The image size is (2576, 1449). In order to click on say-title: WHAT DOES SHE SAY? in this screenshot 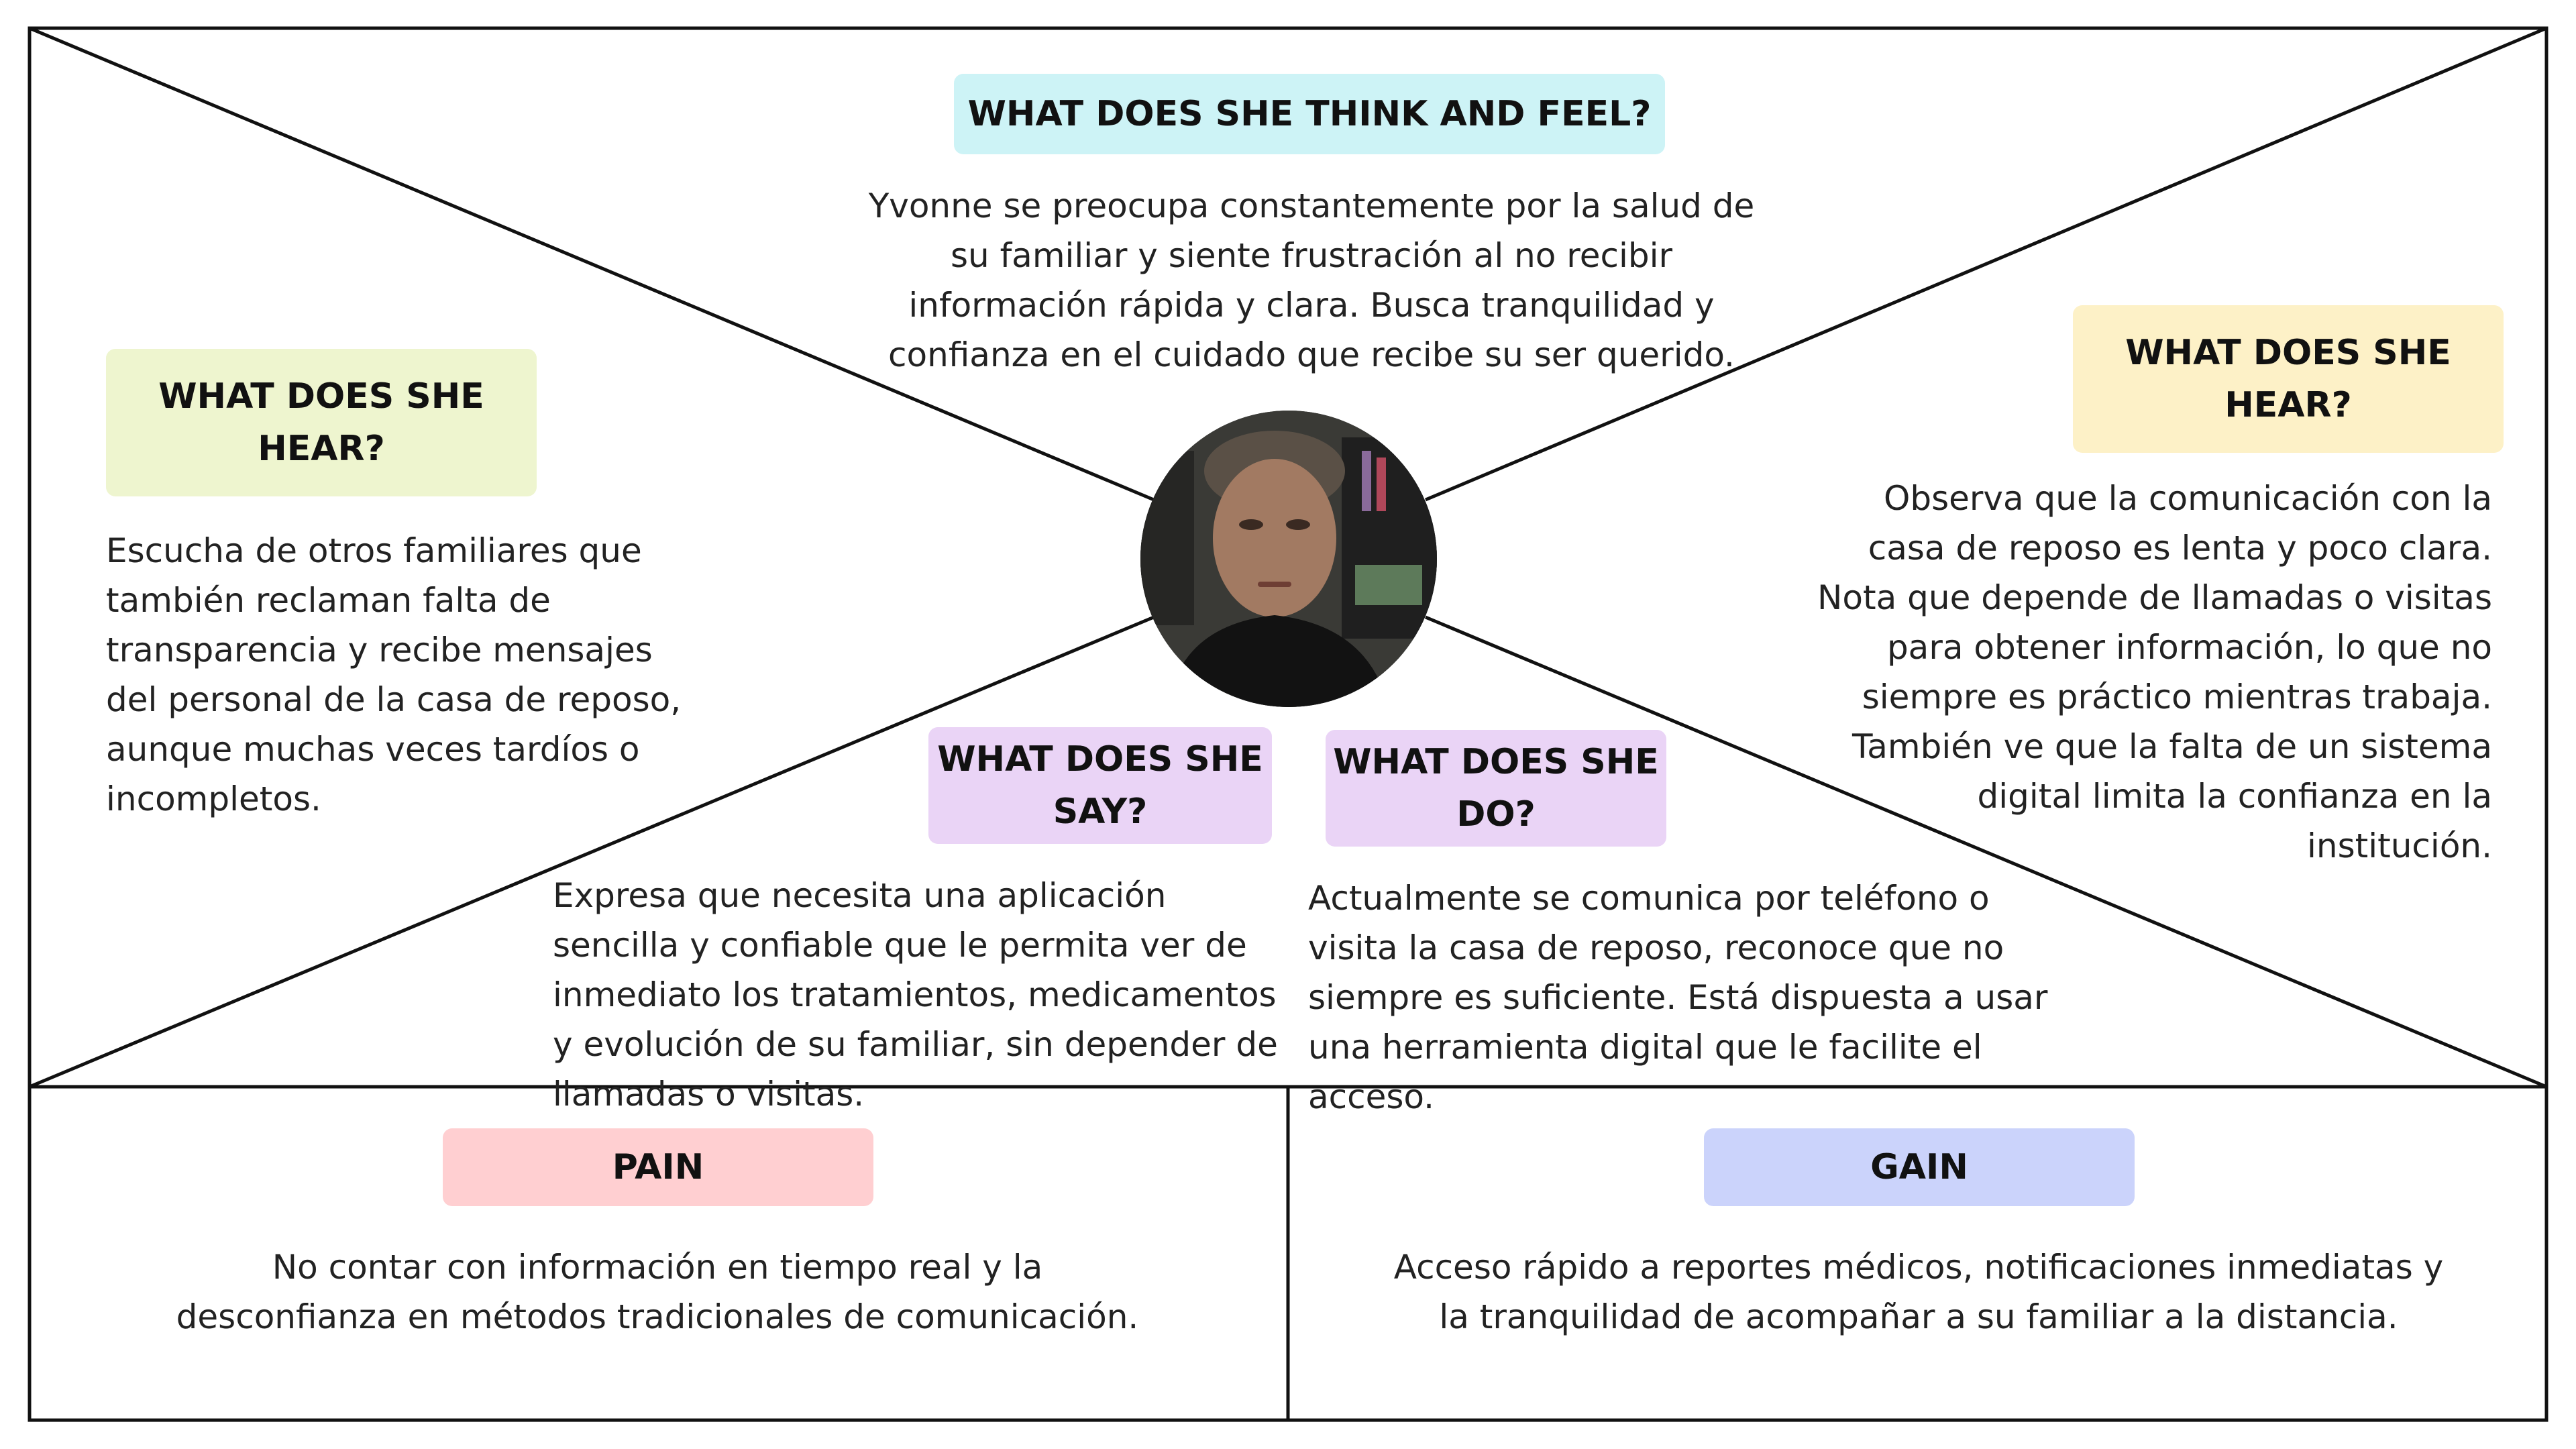, I will do `click(1100, 785)`.